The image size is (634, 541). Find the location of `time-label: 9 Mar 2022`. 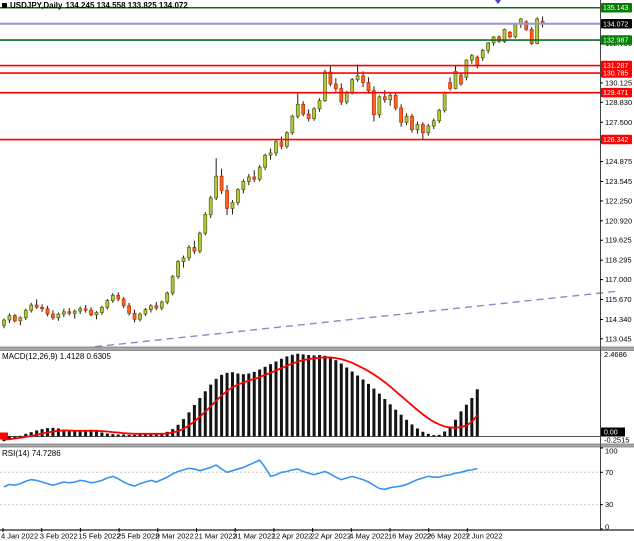

time-label: 9 Mar 2022 is located at coordinates (175, 536).